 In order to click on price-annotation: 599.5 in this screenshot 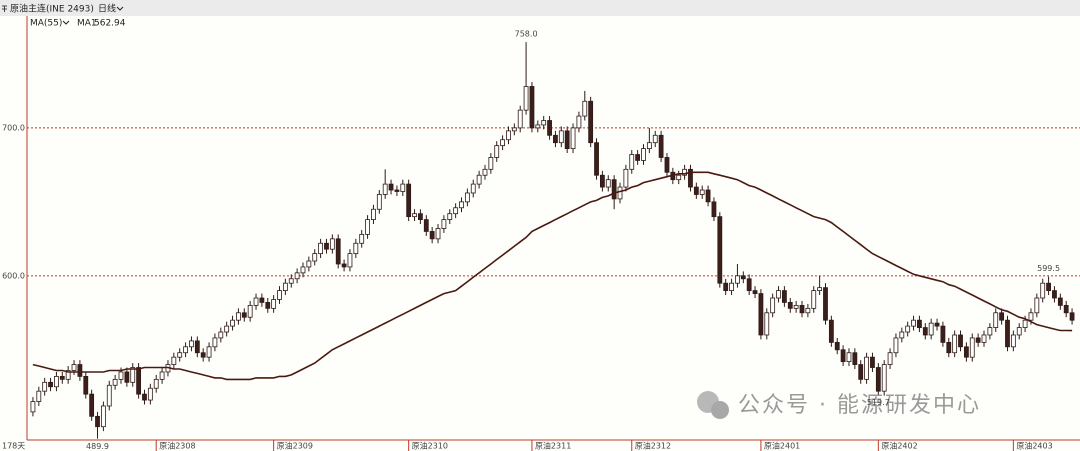, I will do `click(1048, 268)`.